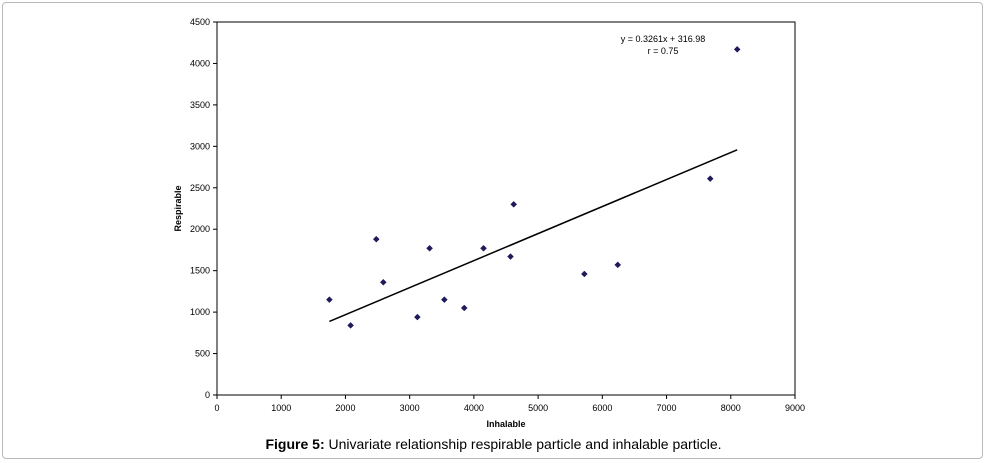 This screenshot has height=463, width=987. I want to click on y-tick-label: 2500, so click(200, 188).